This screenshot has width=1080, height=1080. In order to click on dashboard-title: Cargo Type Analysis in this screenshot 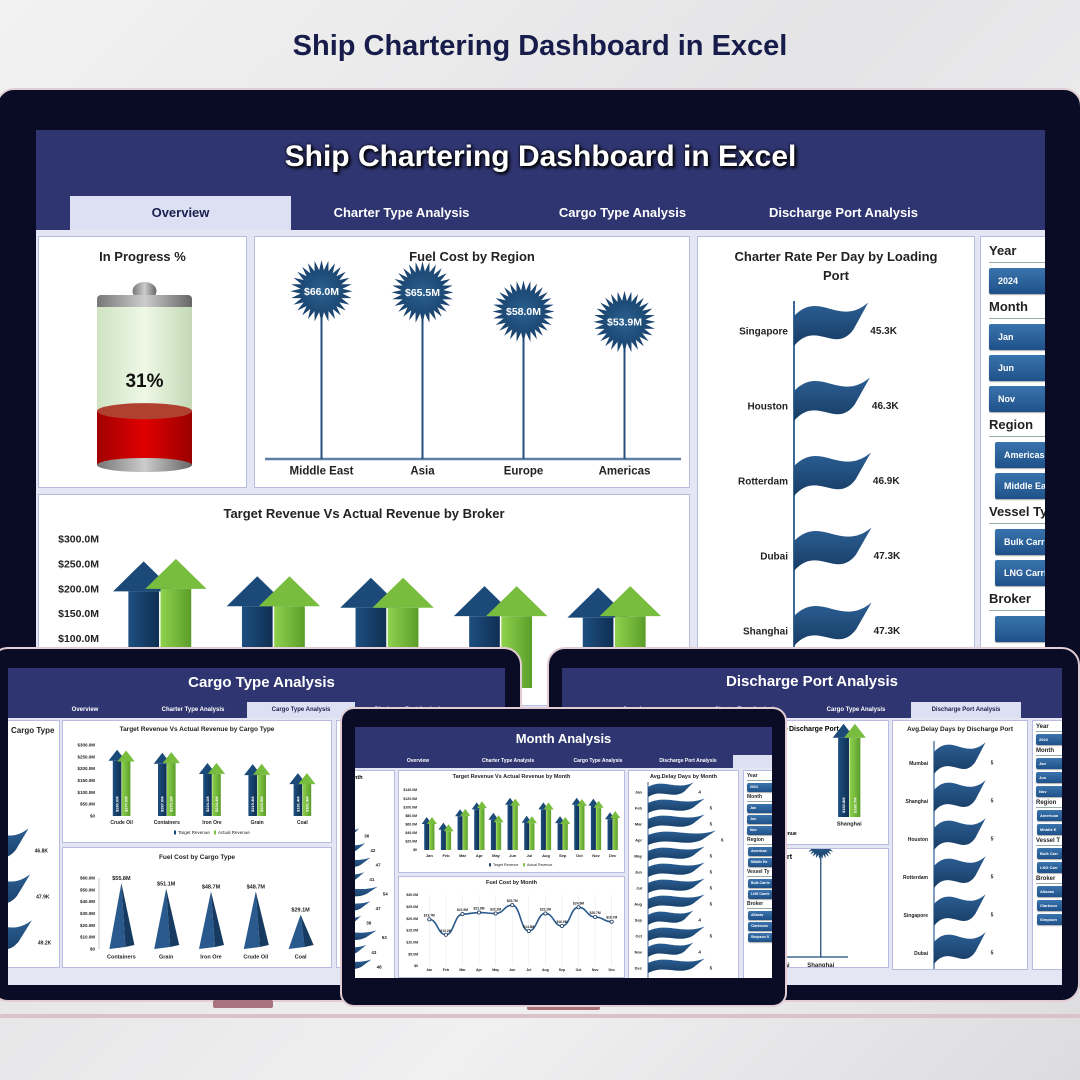, I will do `click(261, 682)`.